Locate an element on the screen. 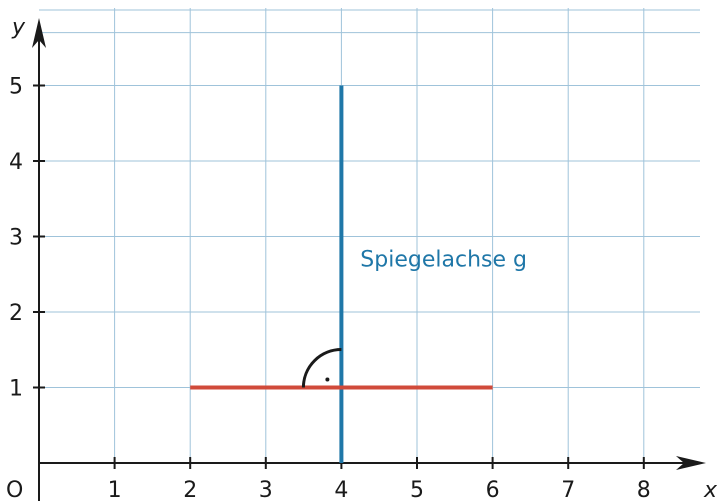  y-tick-label: 3 is located at coordinates (16, 238).